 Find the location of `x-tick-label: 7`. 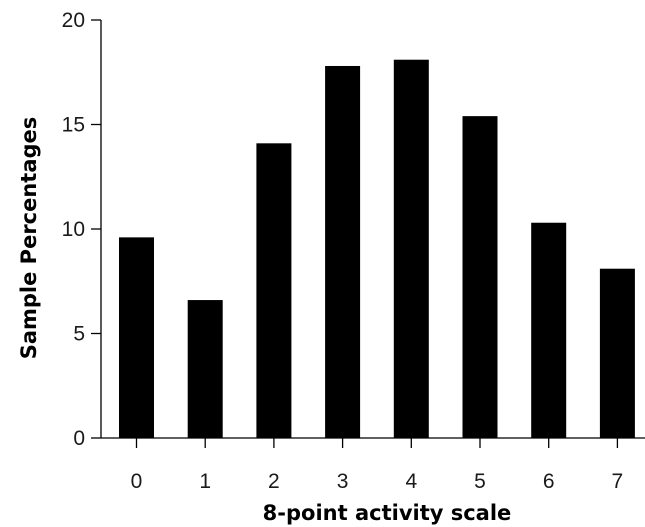

x-tick-label: 7 is located at coordinates (618, 481).